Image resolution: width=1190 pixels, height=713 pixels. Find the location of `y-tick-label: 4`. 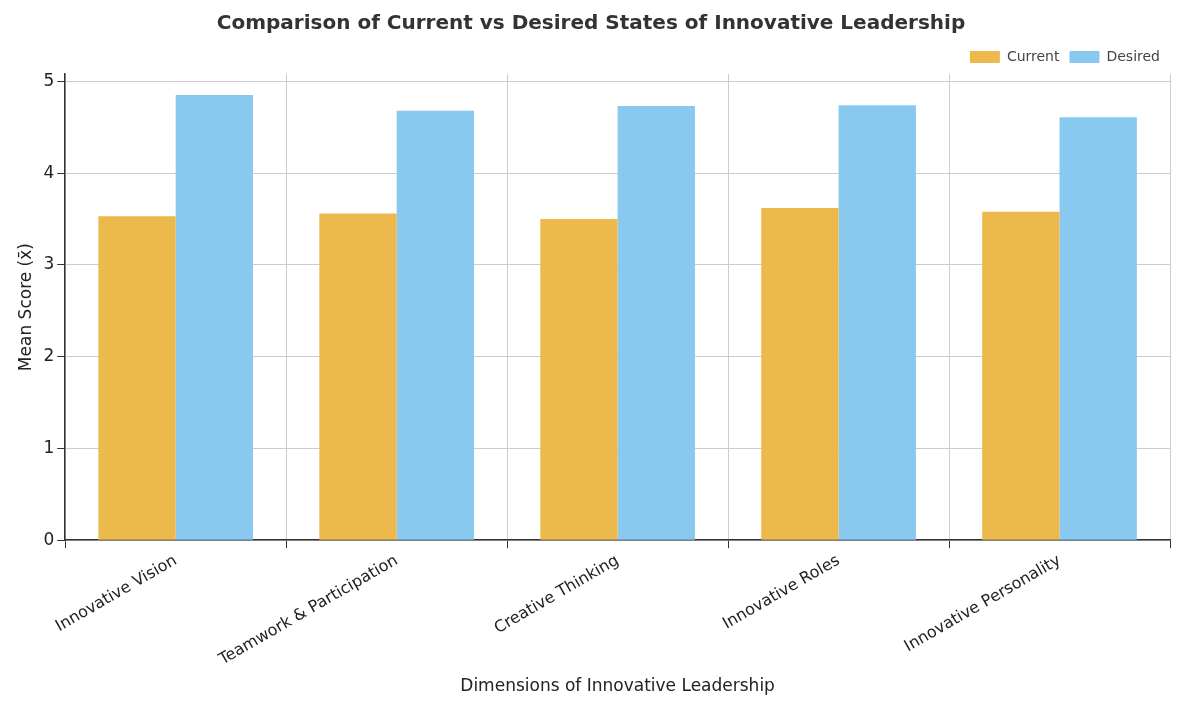

y-tick-label: 4 is located at coordinates (49, 171).